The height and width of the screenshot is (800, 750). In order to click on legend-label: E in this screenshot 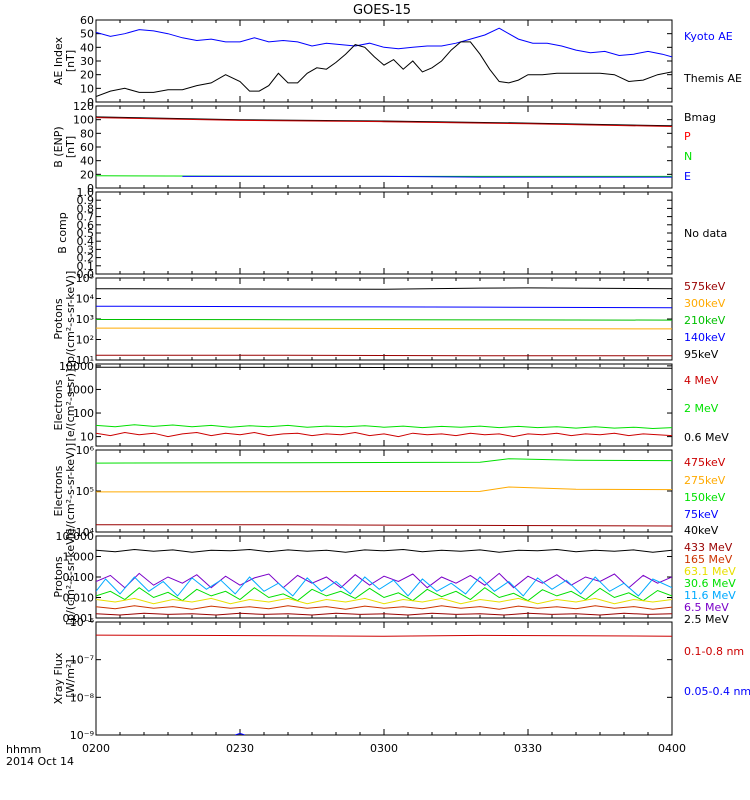, I will do `click(687, 176)`.